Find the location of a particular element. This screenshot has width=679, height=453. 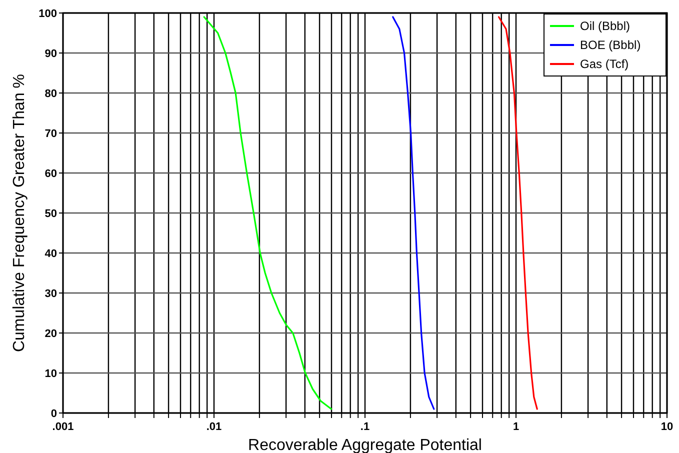

x-tick-label: .01 is located at coordinates (214, 427).